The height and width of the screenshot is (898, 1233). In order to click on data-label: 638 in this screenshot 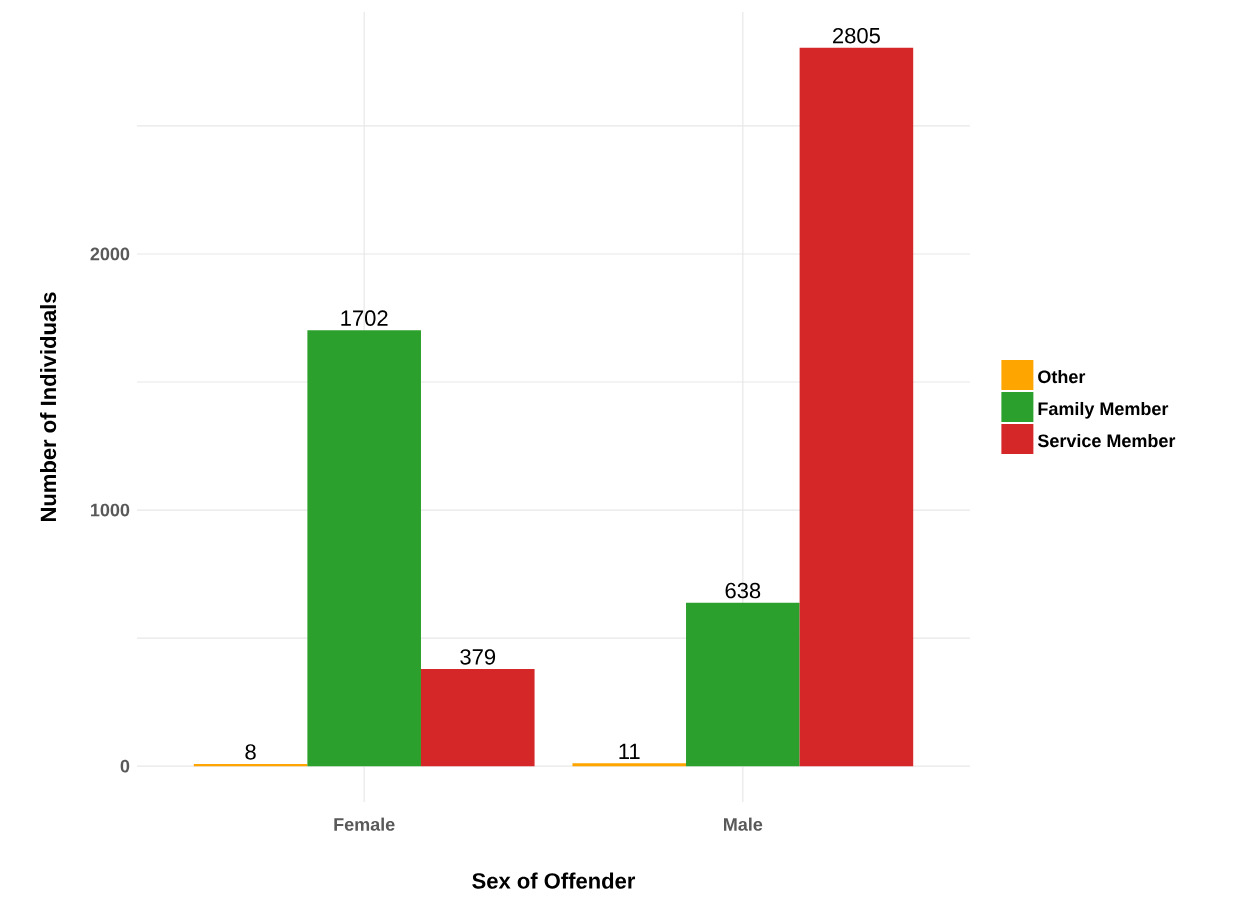, I will do `click(743, 590)`.